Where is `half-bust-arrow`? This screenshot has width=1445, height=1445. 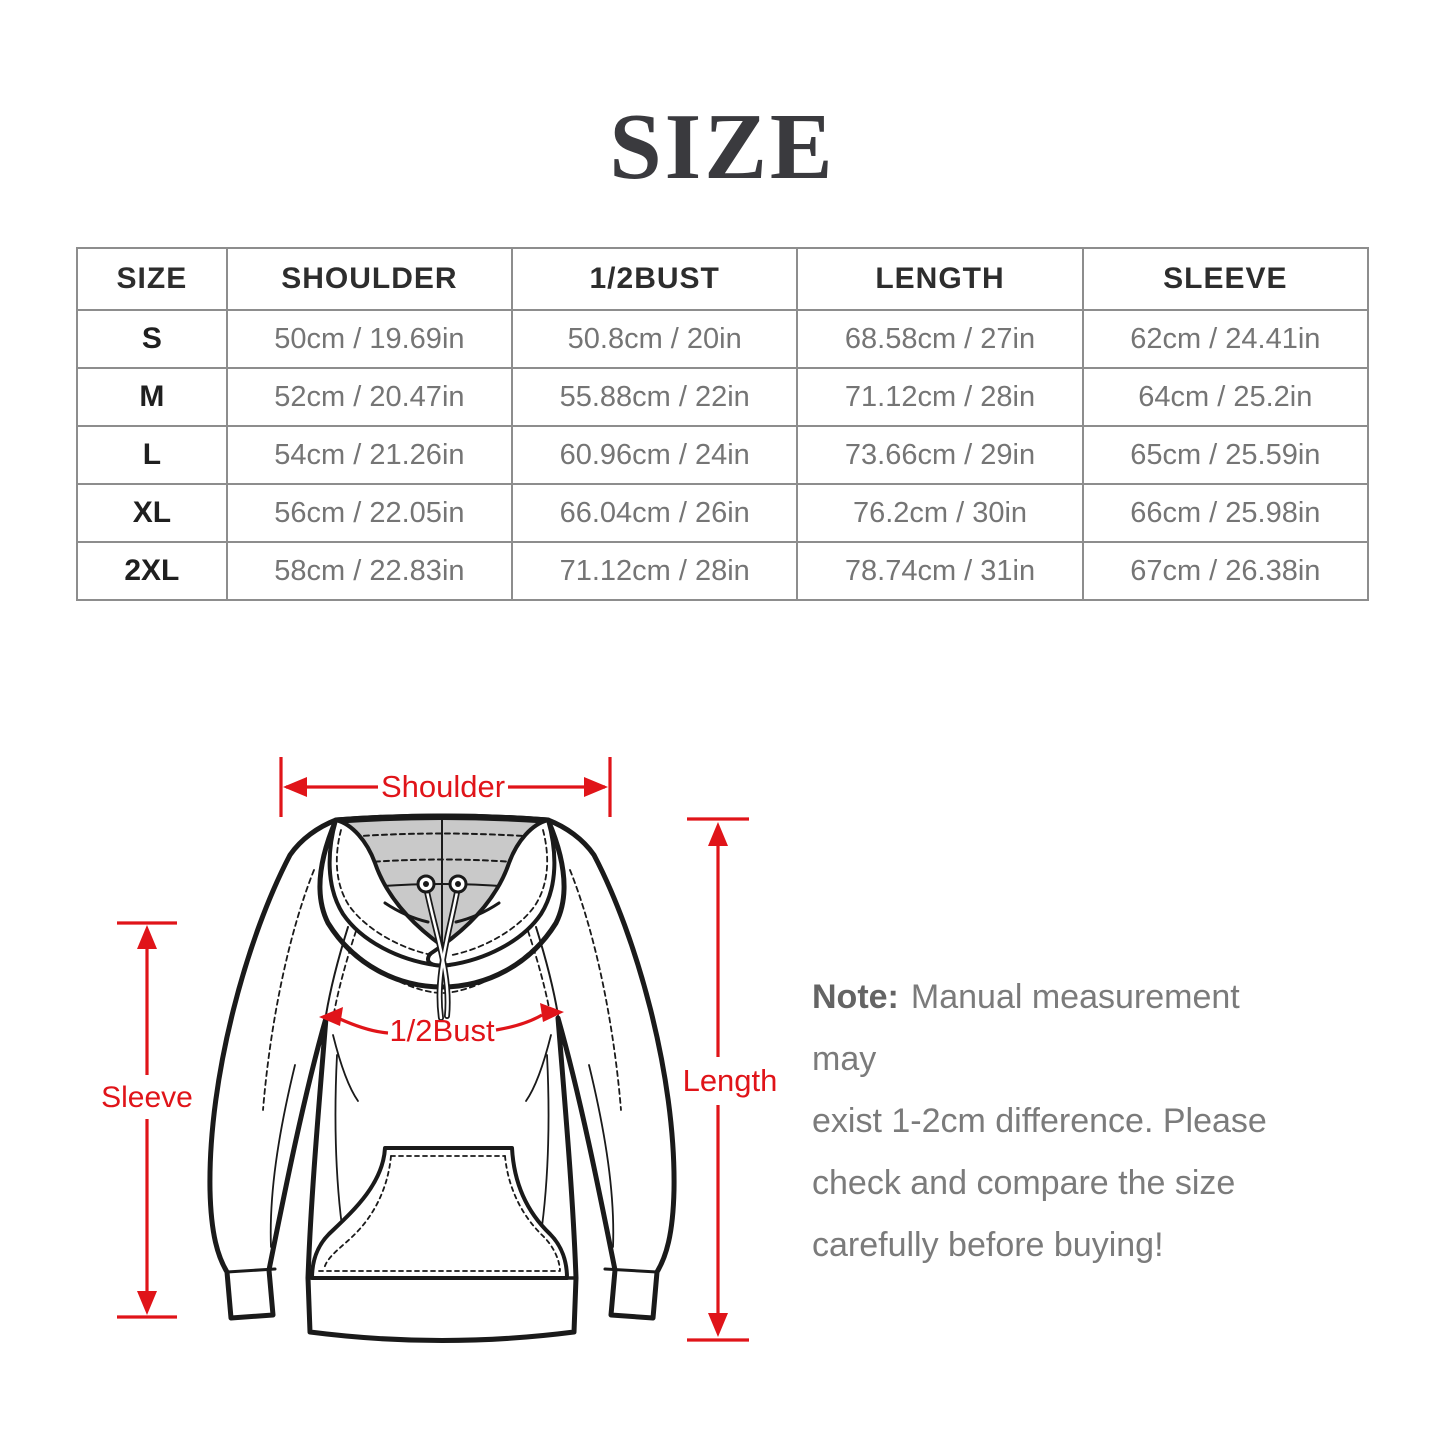 half-bust-arrow is located at coordinates (441, 1019).